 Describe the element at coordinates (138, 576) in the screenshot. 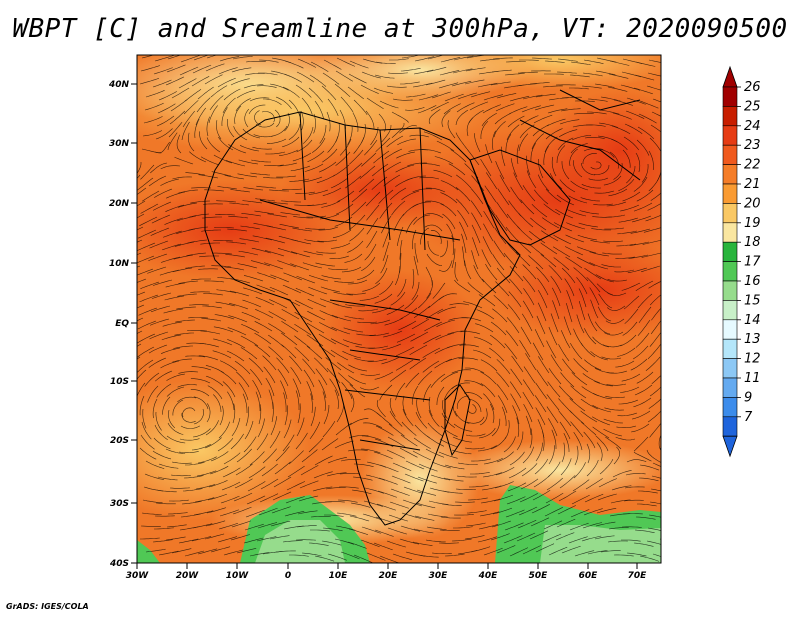

I see `lon-label: 30W` at that location.